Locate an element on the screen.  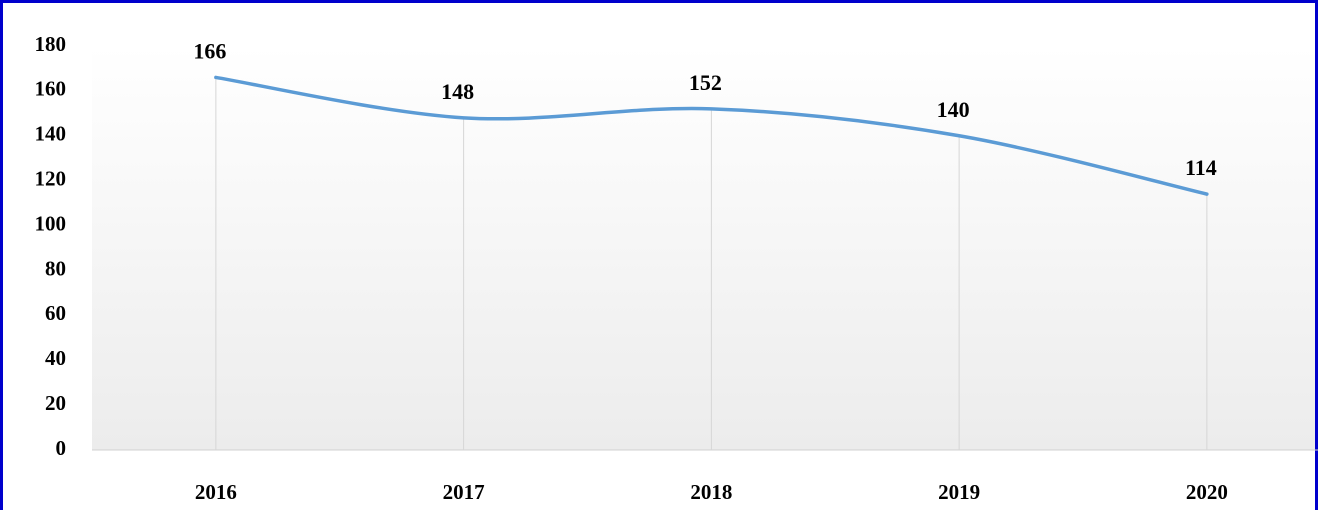
x-tick-label: 2018 is located at coordinates (711, 492).